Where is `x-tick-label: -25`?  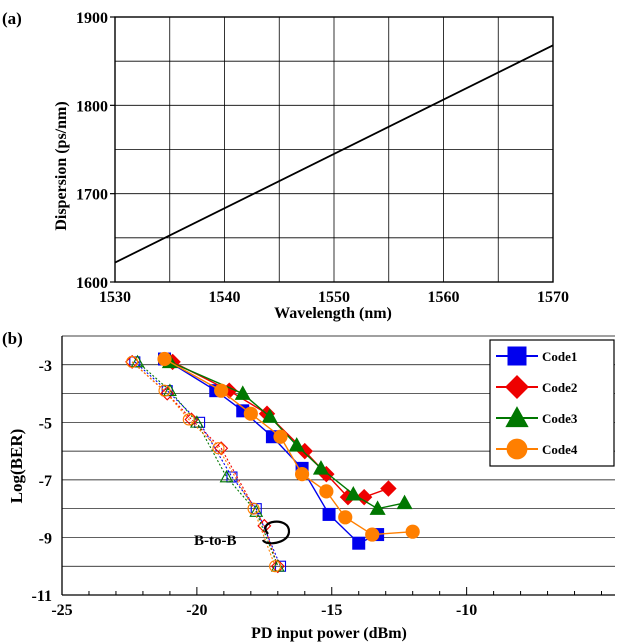 x-tick-label: -25 is located at coordinates (61, 610).